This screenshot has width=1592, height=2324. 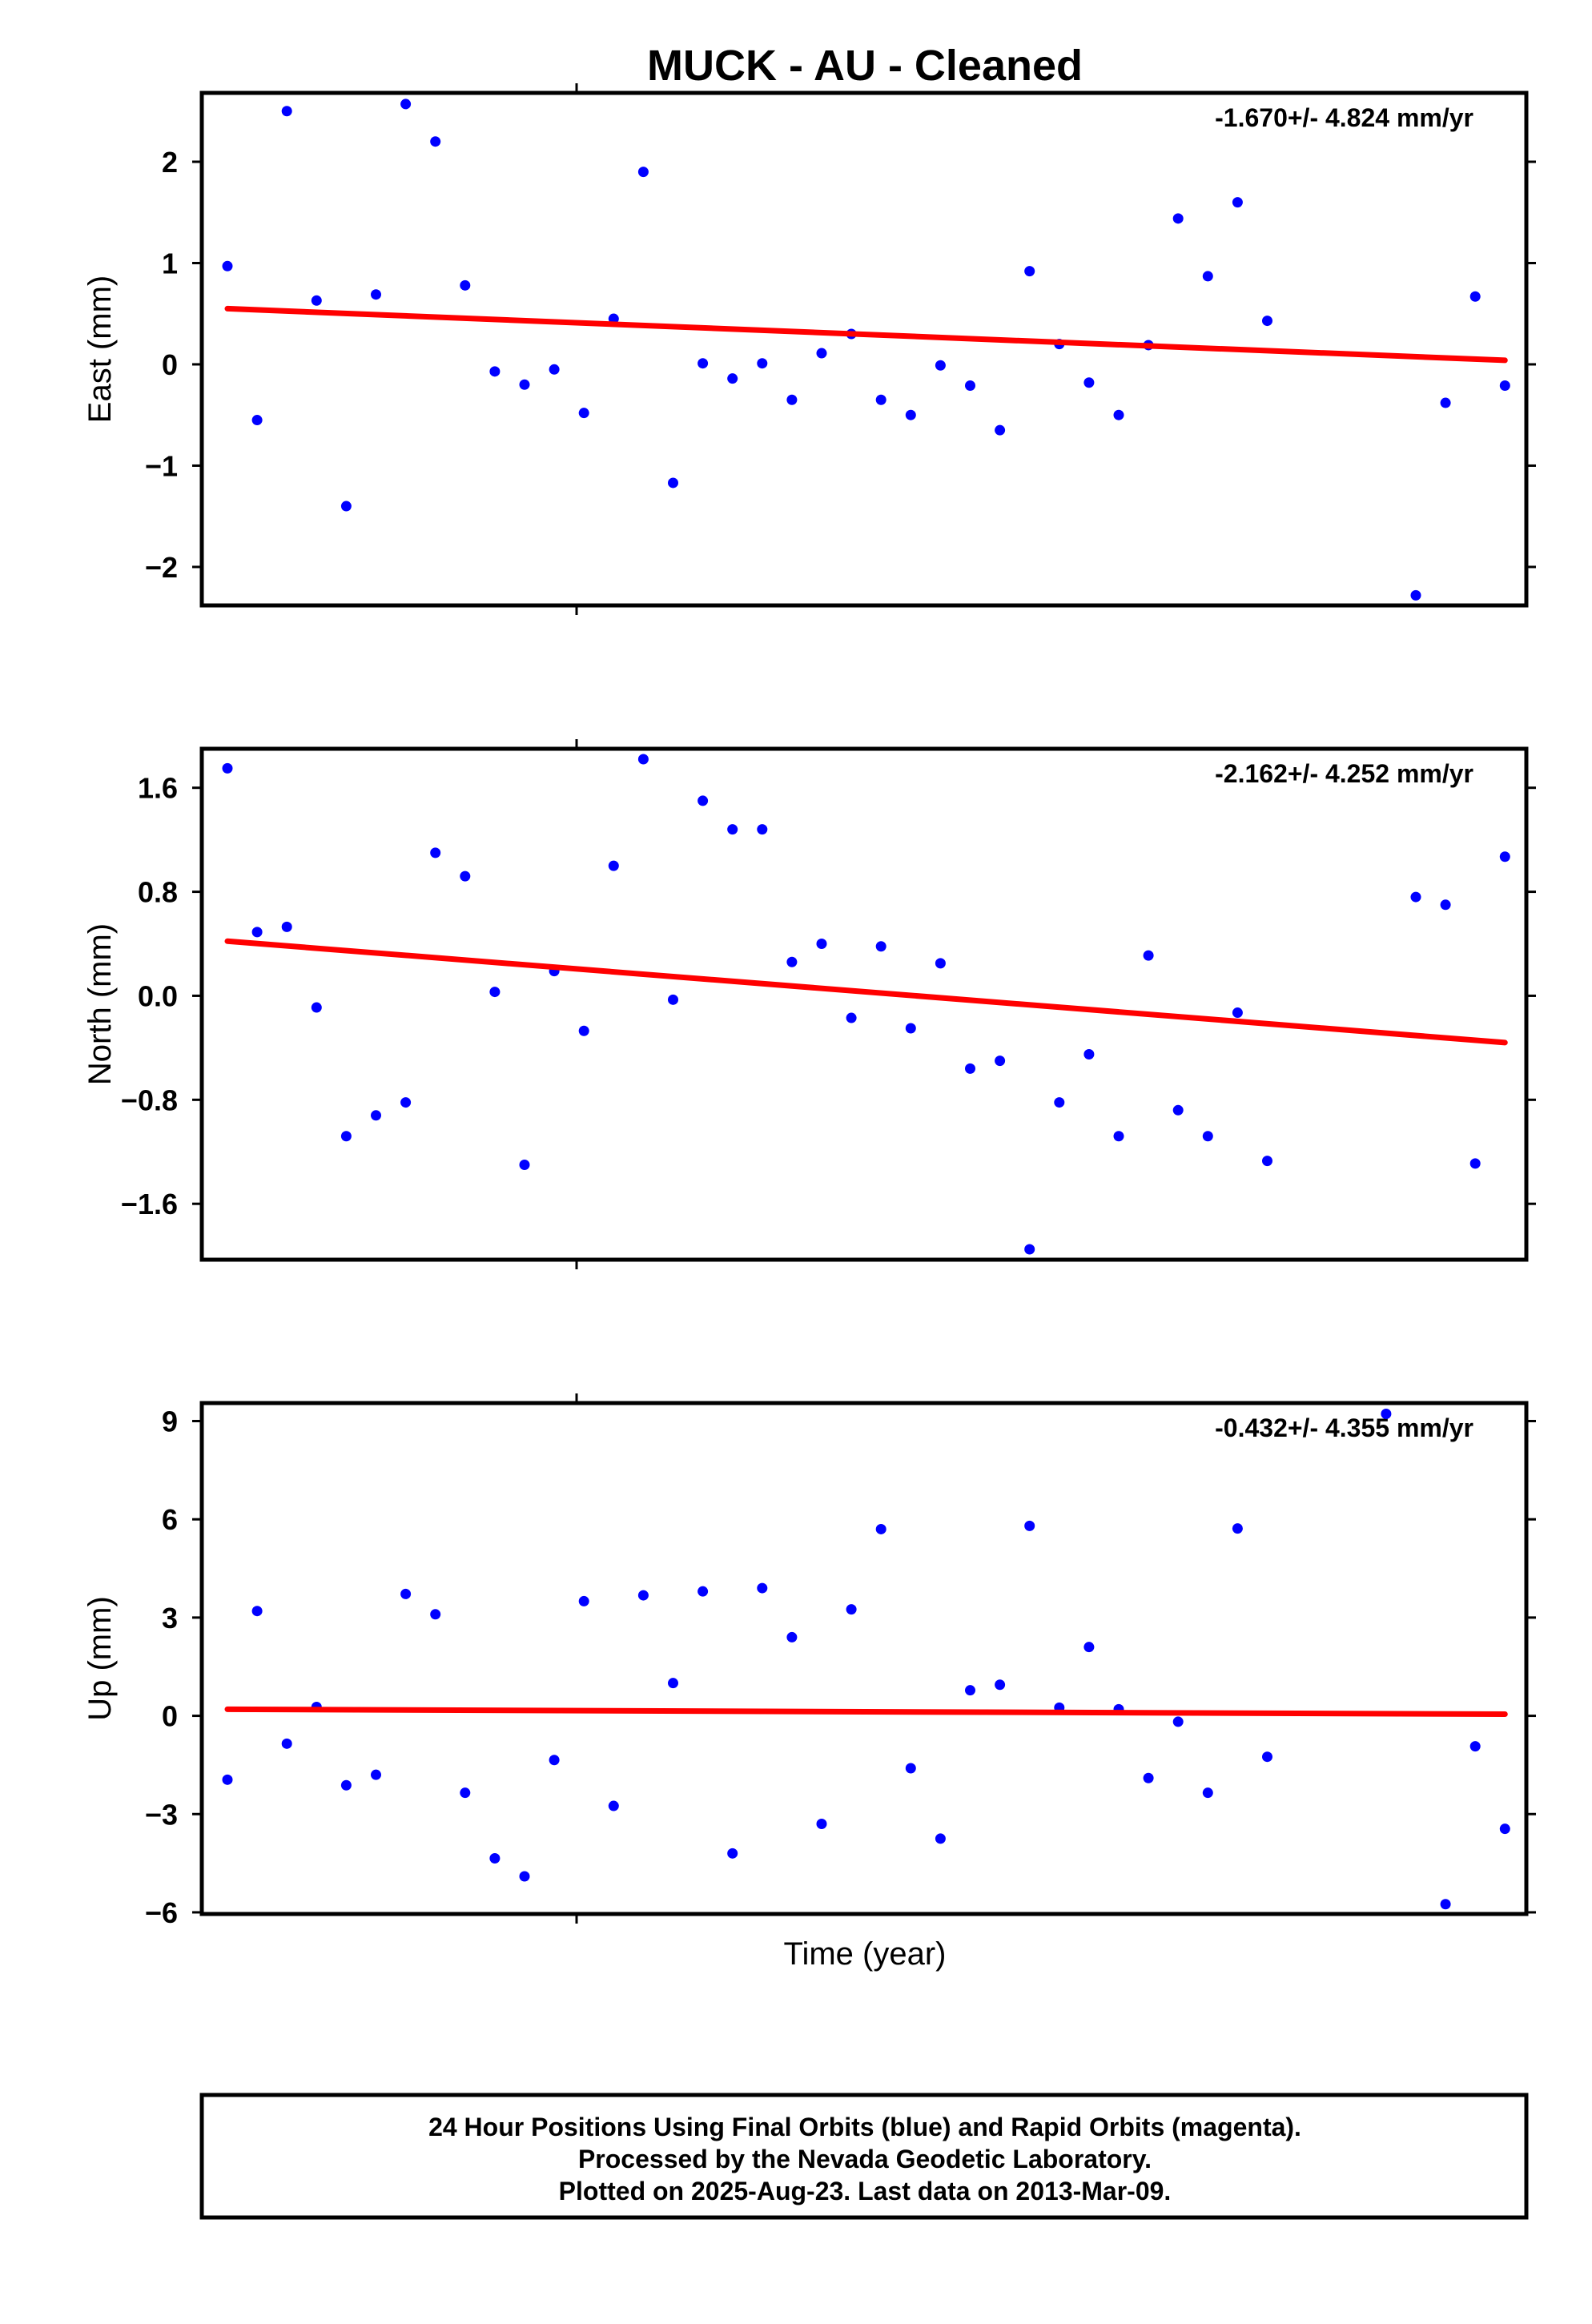 What do you see at coordinates (170, 1519) in the screenshot?
I see `up-ytick-label: 6` at bounding box center [170, 1519].